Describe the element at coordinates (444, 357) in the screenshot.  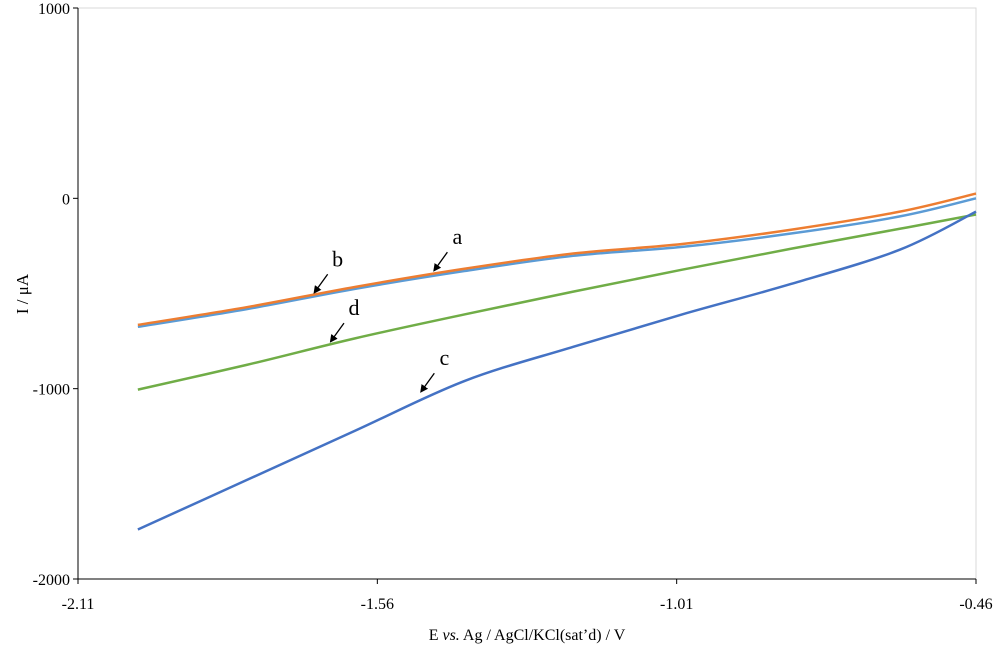
I see `annotation-label-c: c` at that location.